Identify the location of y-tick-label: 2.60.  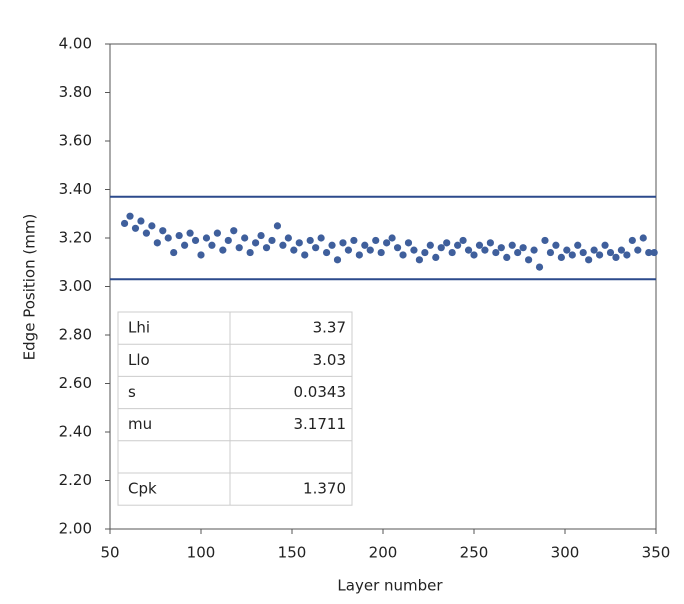
(75, 383).